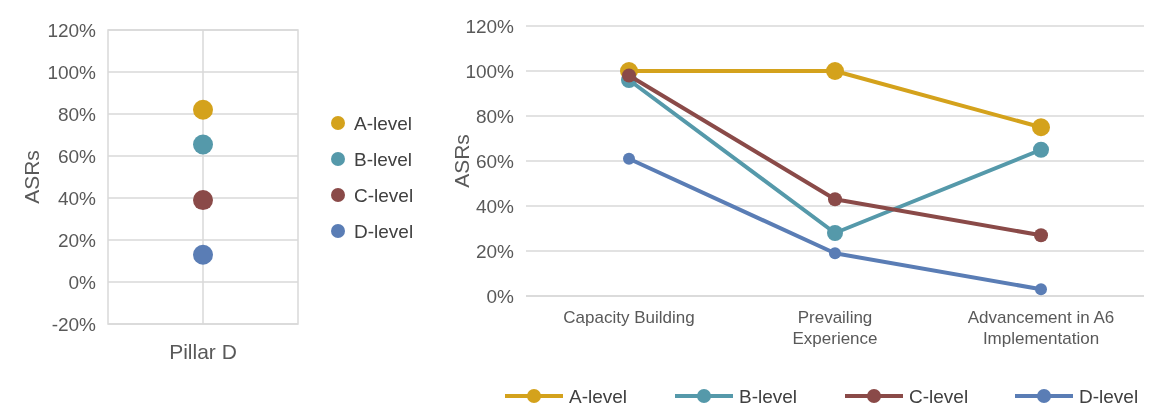 This screenshot has width=1162, height=416. I want to click on x-tick-label: Pillar D, so click(203, 351).